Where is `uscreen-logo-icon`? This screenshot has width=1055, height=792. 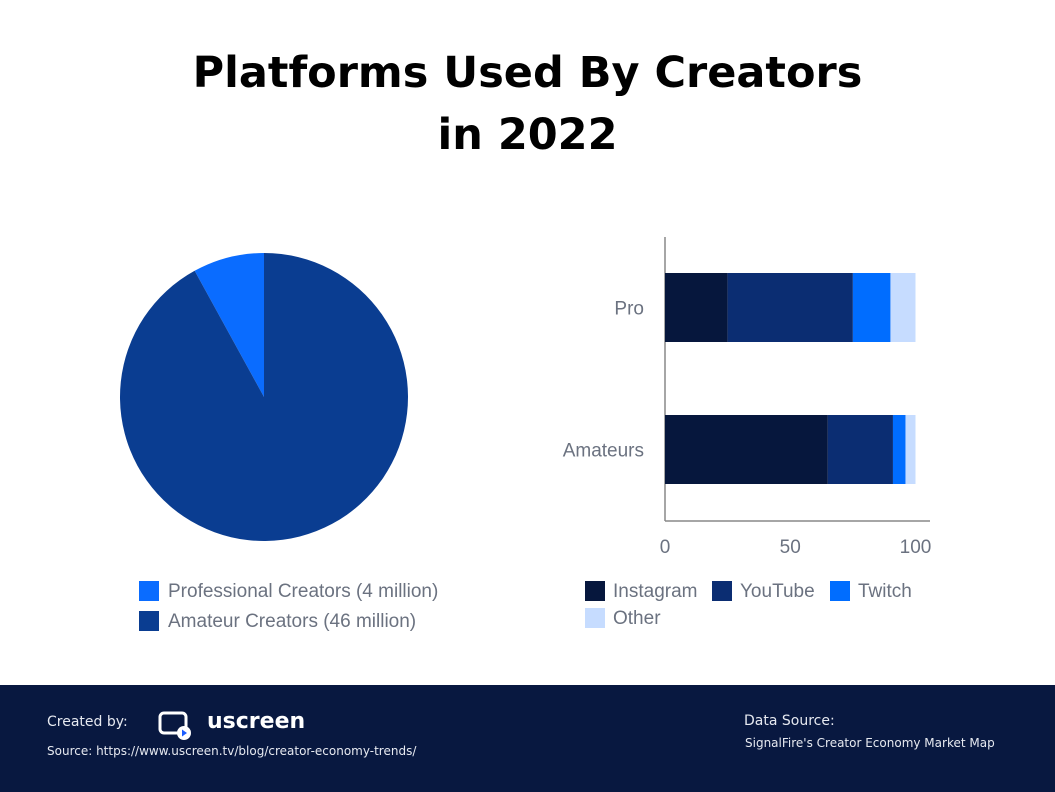
uscreen-logo-icon is located at coordinates (174, 725).